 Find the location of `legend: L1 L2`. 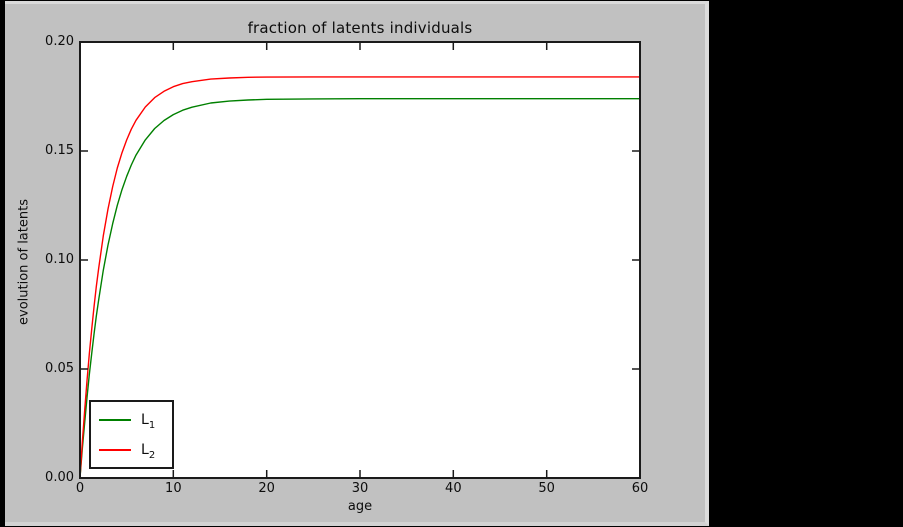

legend: L1 L2 is located at coordinates (131, 434).